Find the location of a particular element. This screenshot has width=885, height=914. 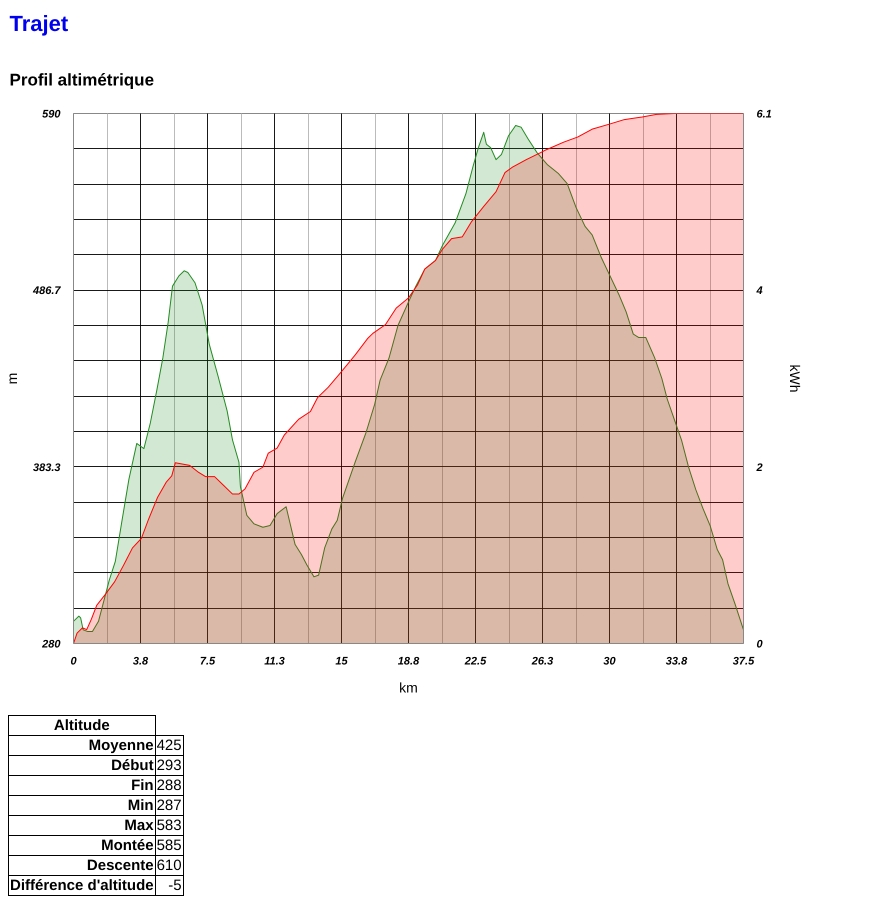

text: 288 is located at coordinates (169, 786).